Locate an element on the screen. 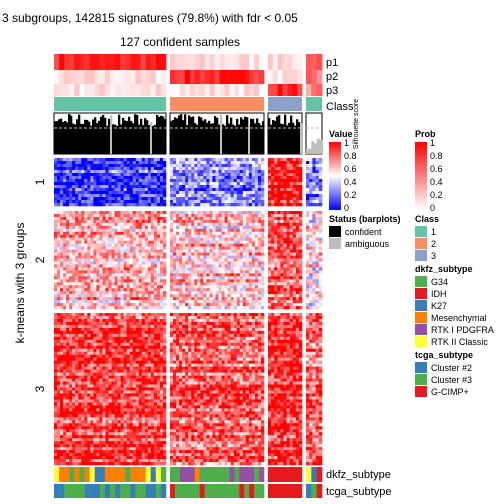 The width and height of the screenshot is (504, 504). silhouette-bar is located at coordinates (225, 139).